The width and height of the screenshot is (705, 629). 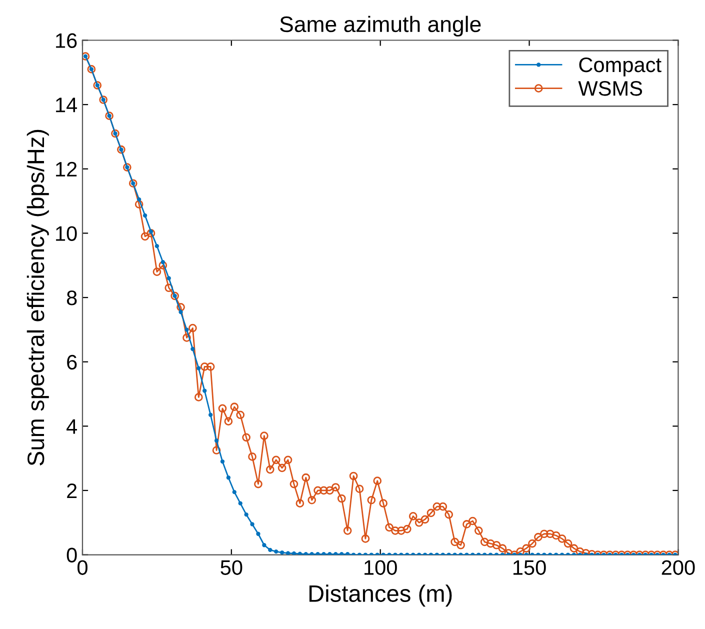 What do you see at coordinates (83, 567) in the screenshot?
I see `x-tick-label: 0` at bounding box center [83, 567].